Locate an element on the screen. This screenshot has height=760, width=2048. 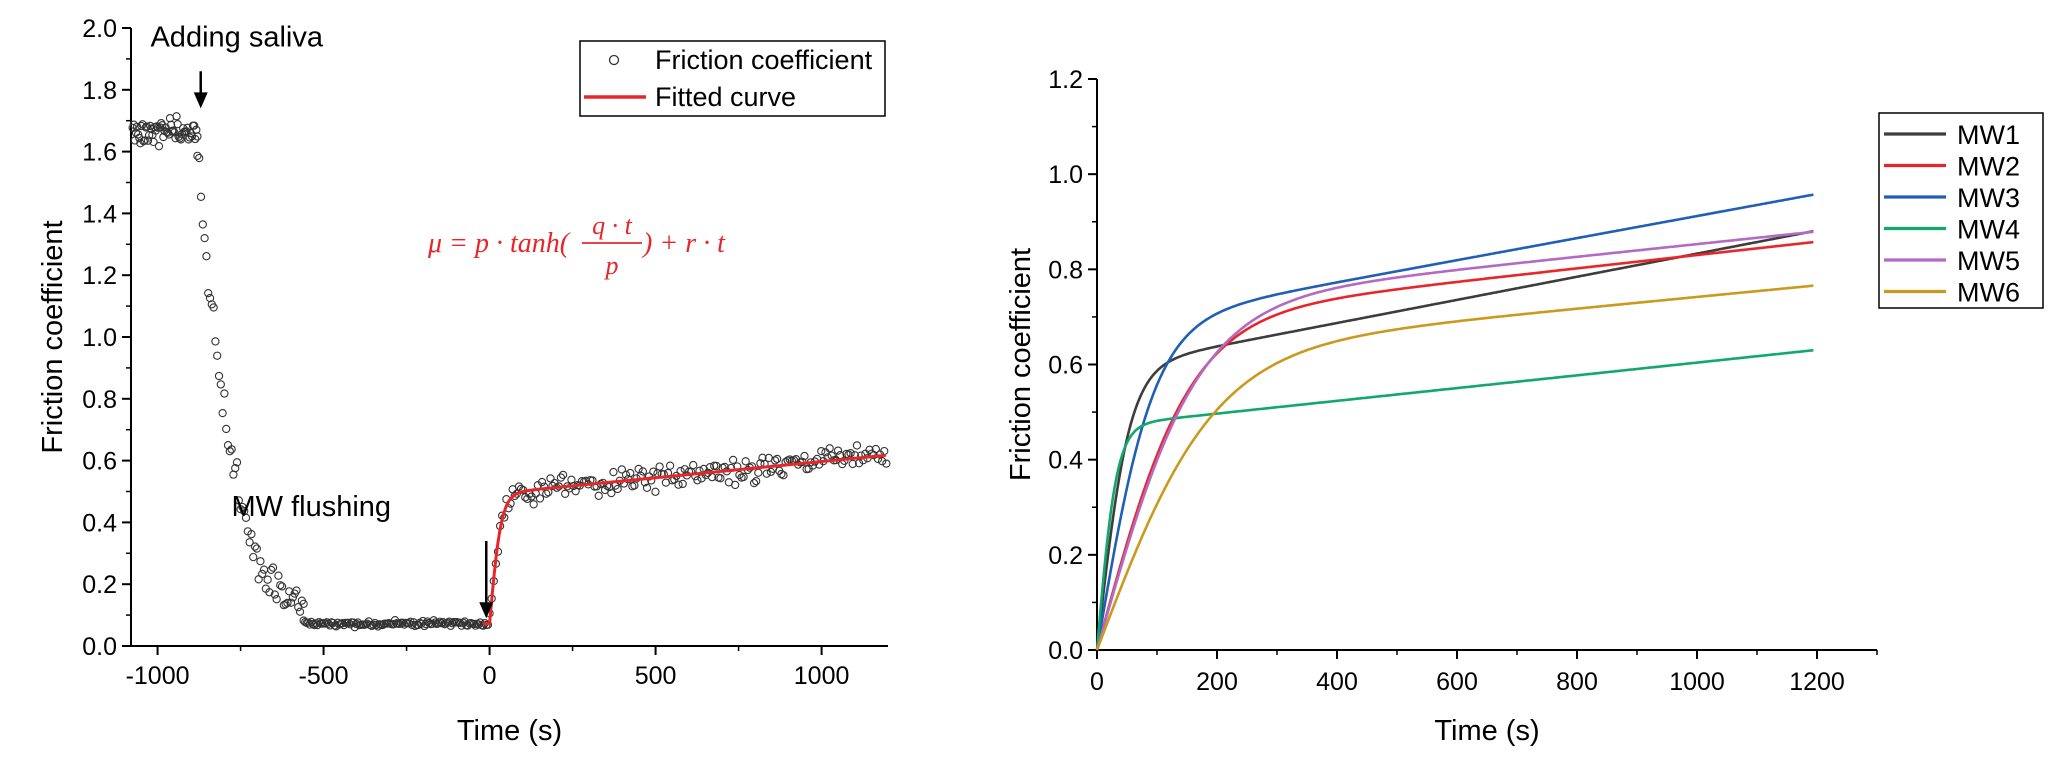
x-tick-label: 1200 is located at coordinates (1817, 682).